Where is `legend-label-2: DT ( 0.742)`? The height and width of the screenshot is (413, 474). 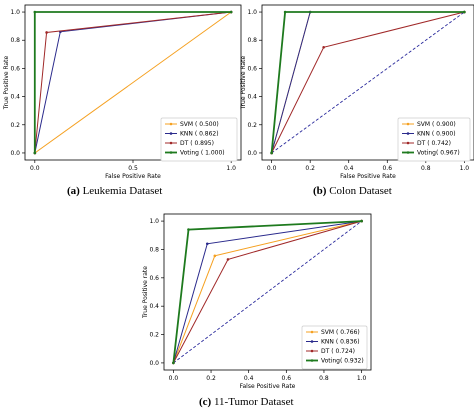
legend-label-2: DT ( 0.742) is located at coordinates (434, 143).